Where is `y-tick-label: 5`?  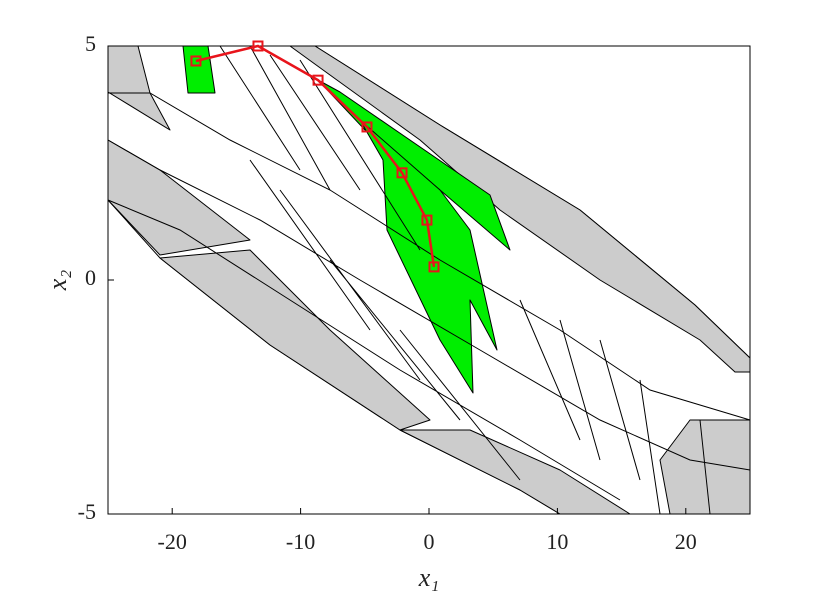 y-tick-label: 5 is located at coordinates (90, 43).